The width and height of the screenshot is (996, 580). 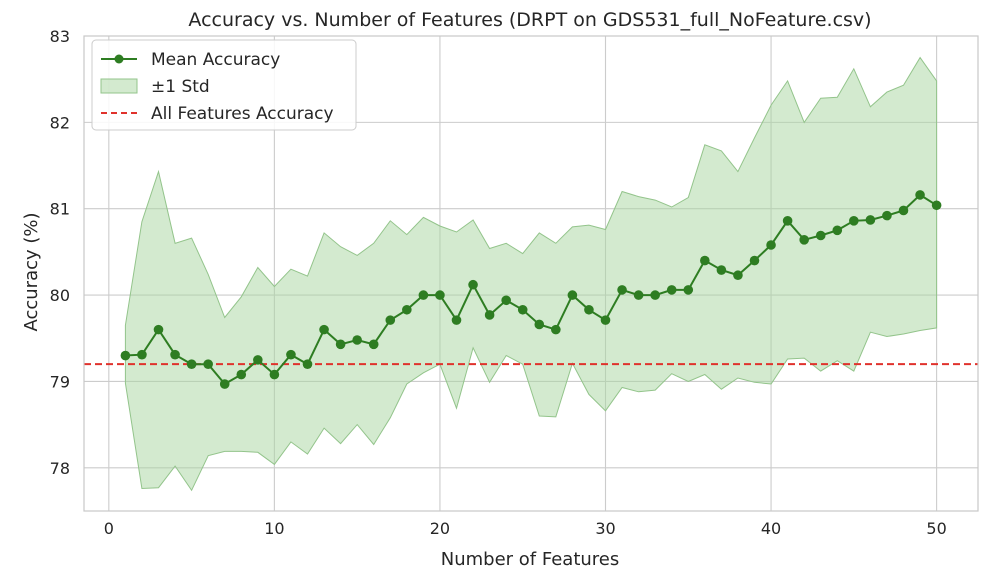 What do you see at coordinates (936, 528) in the screenshot?
I see `x-tick-label-50: 50` at bounding box center [936, 528].